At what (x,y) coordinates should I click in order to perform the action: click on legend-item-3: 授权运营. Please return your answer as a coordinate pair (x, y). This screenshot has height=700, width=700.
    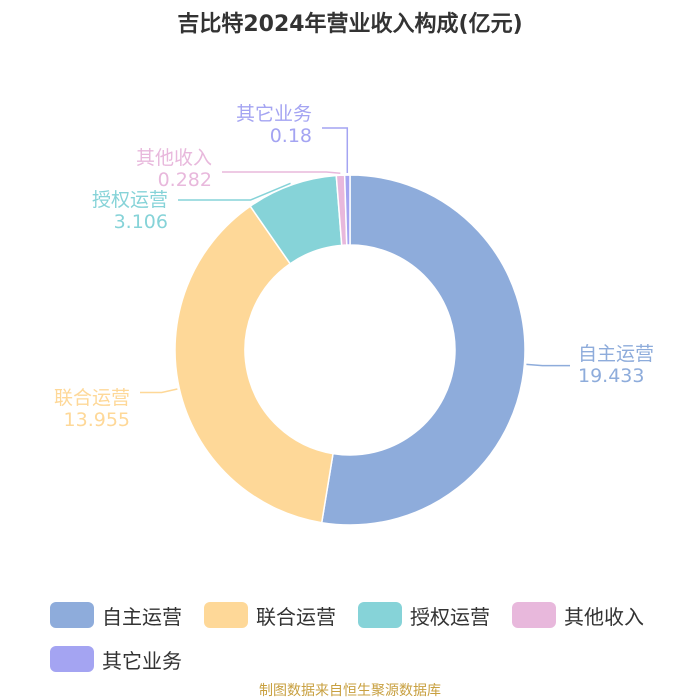
    Looking at the image, I should click on (424, 615).